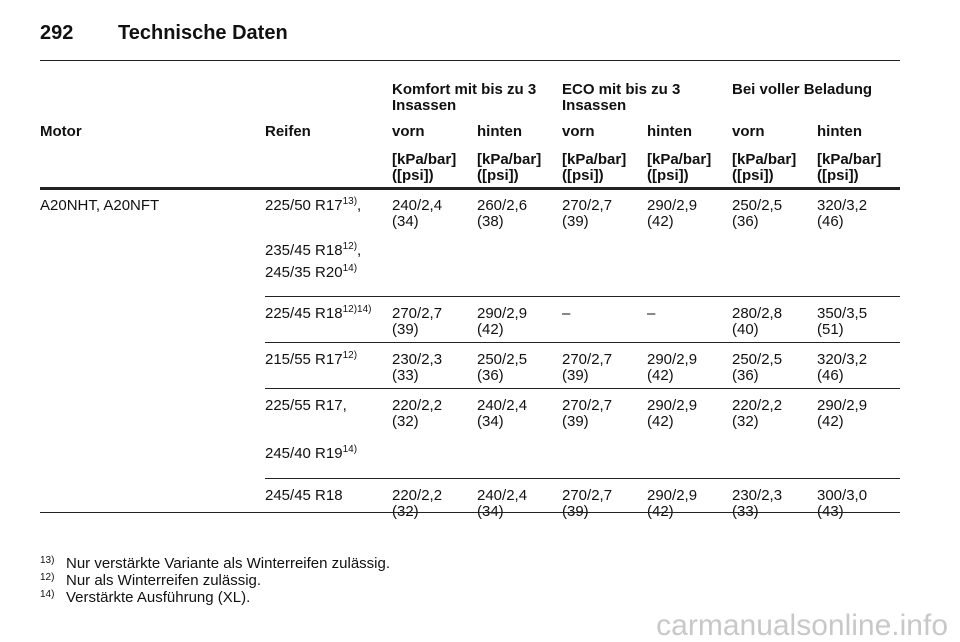  What do you see at coordinates (288, 131) in the screenshot?
I see `column-header: Reifen` at bounding box center [288, 131].